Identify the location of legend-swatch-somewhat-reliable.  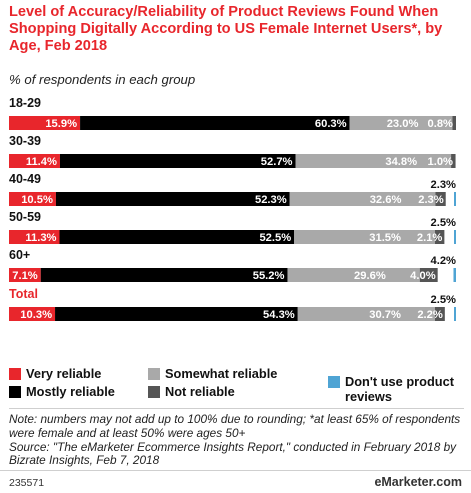
(154, 374).